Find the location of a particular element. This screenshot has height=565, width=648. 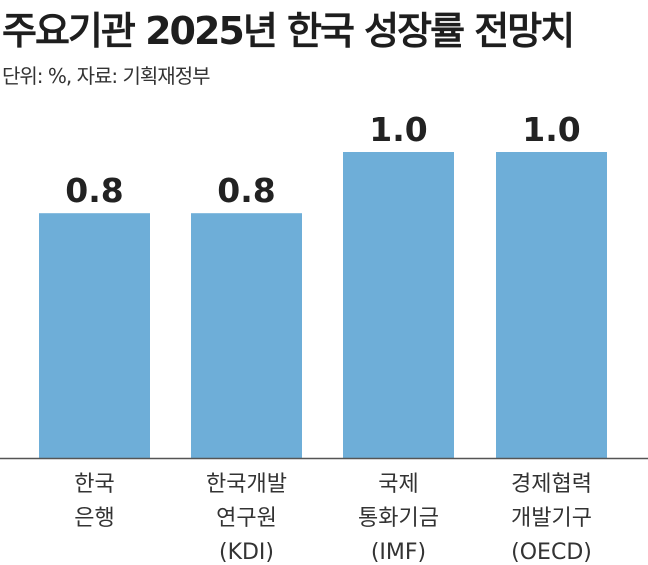

category-label-4-line-1: 경제협력 is located at coordinates (551, 484).